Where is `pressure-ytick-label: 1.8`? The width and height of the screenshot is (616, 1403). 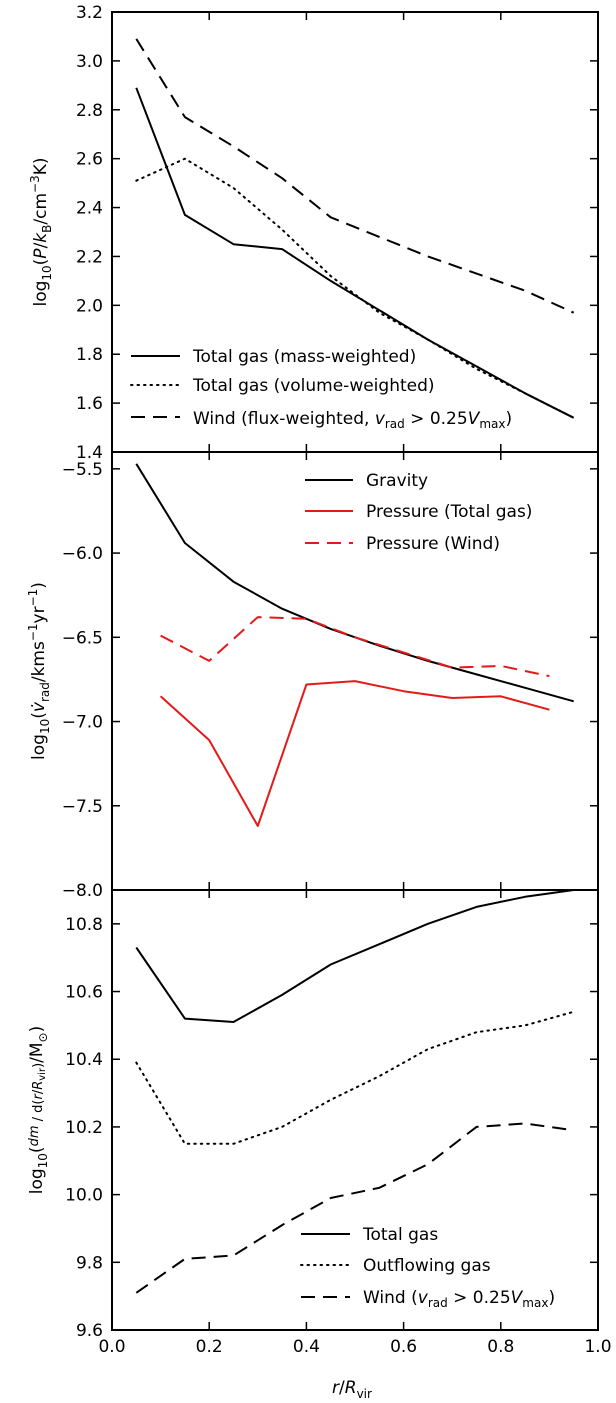
pressure-ytick-label: 1.8 is located at coordinates (89, 355).